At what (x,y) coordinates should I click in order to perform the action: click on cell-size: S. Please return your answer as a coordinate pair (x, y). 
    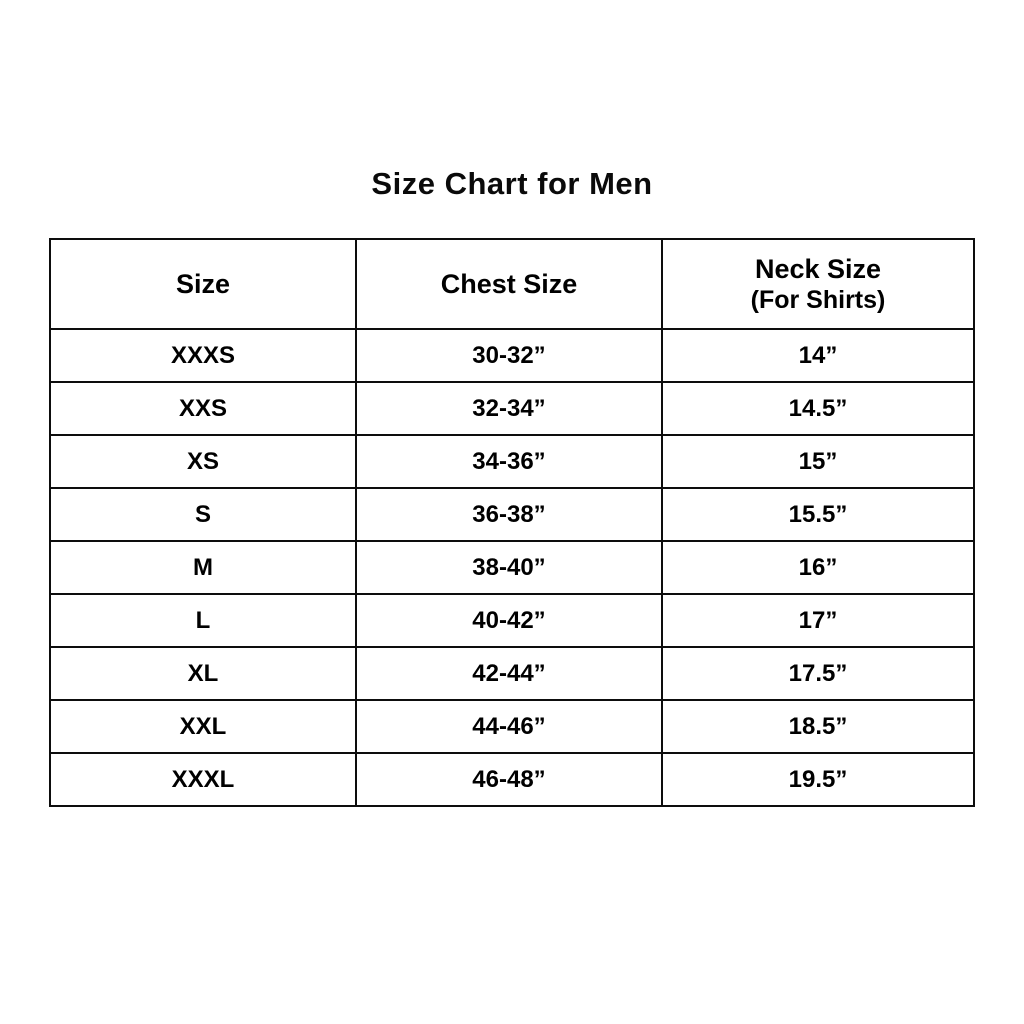
    Looking at the image, I should click on (203, 514).